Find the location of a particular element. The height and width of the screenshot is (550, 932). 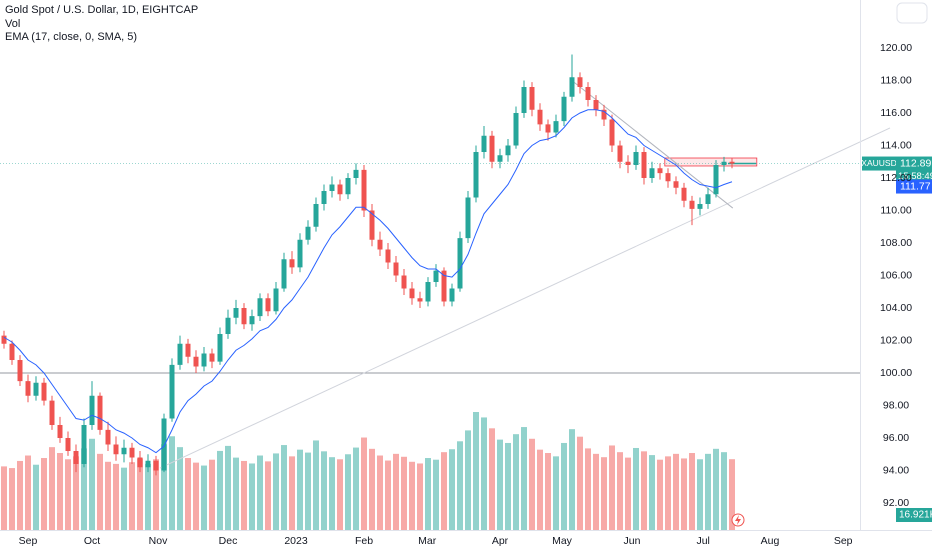

x-tick-label: Apr is located at coordinates (500, 541).